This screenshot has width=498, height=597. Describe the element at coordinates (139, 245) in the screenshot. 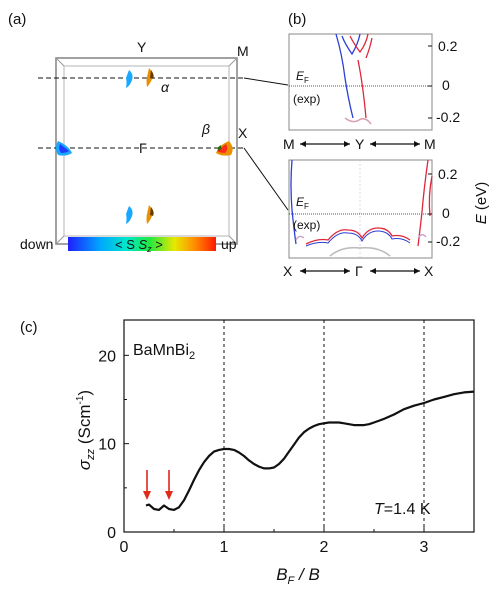

I see `colorbar-quantity: < S Sz >` at that location.